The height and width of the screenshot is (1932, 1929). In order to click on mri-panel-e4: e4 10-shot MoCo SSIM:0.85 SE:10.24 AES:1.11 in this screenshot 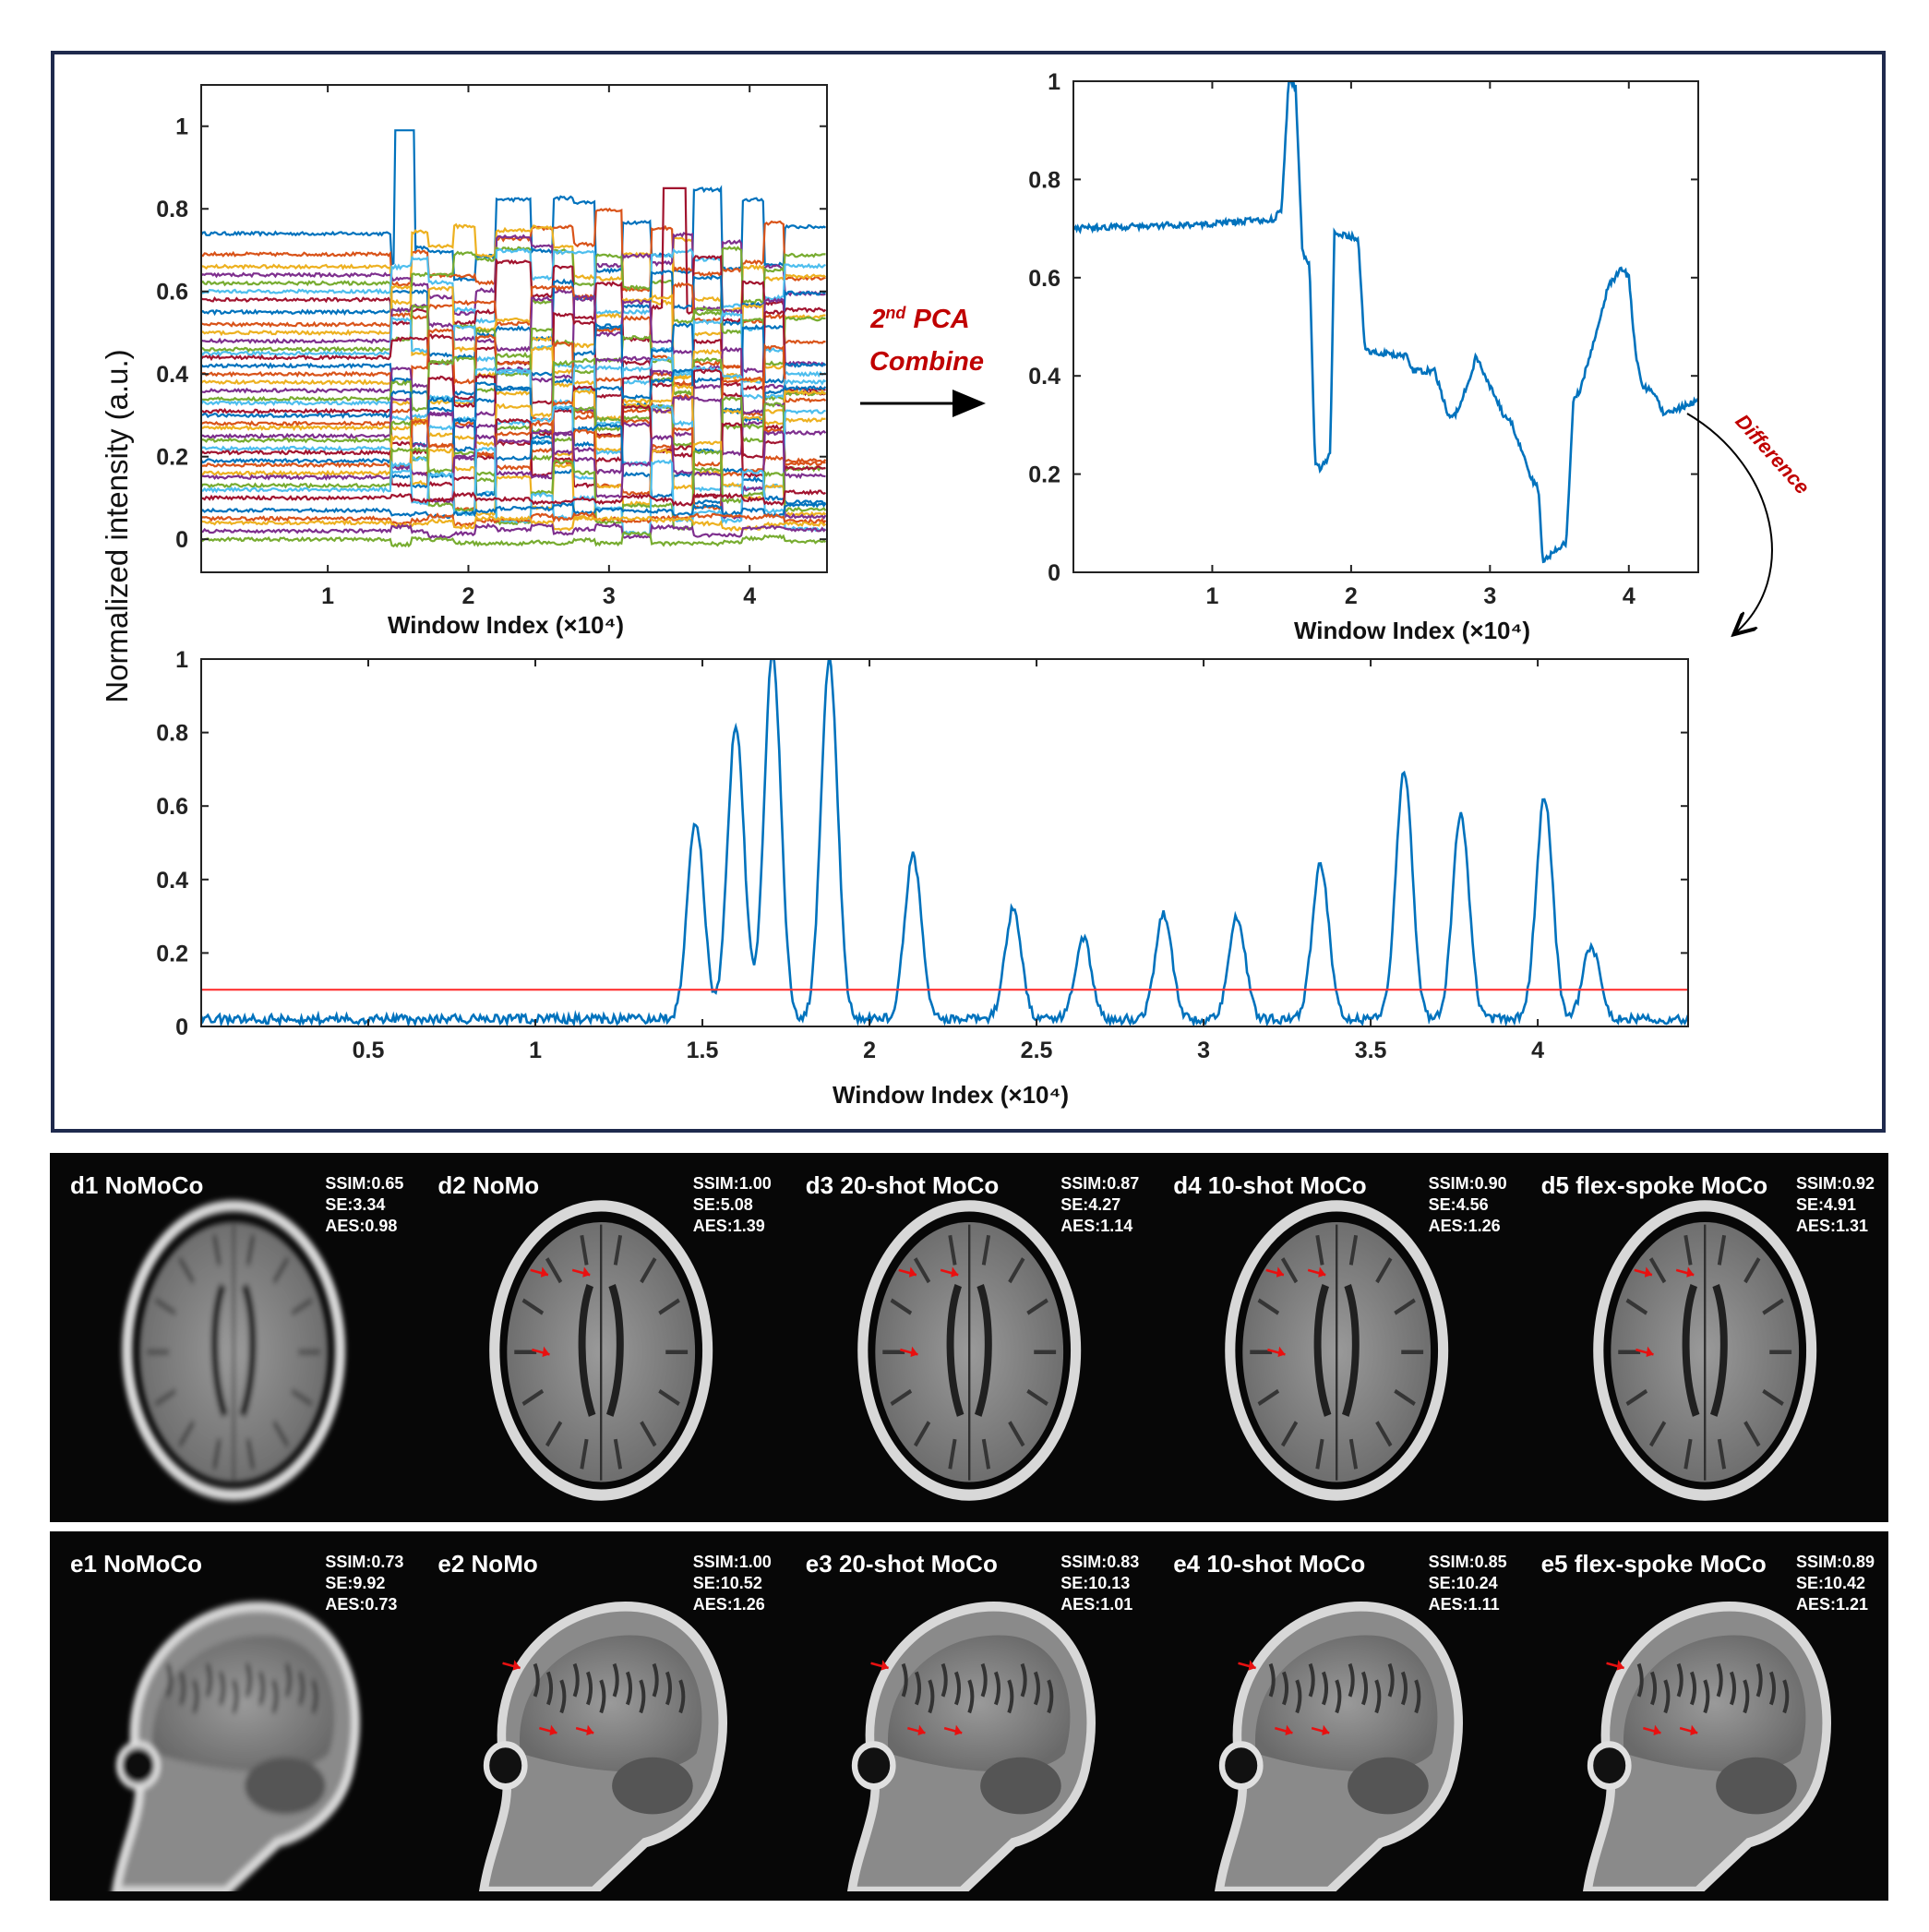, I will do `click(1336, 1716)`.